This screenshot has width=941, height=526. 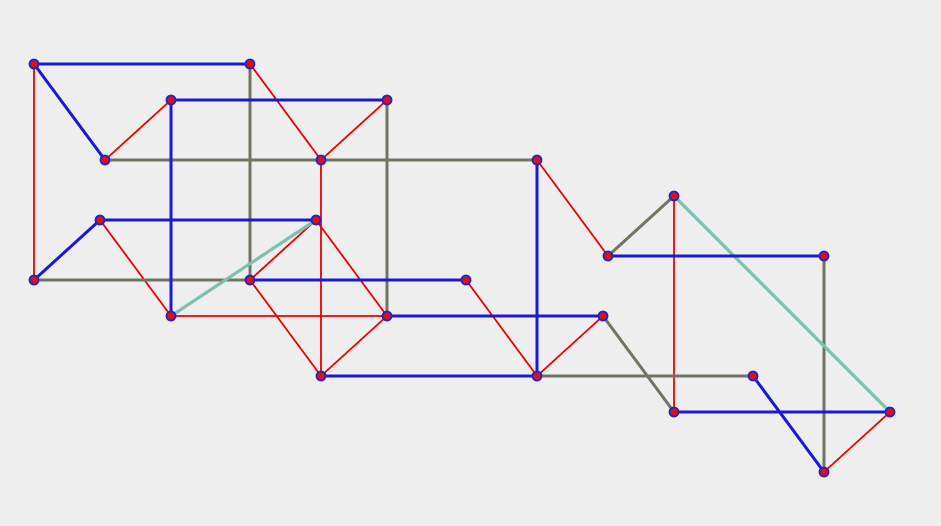 What do you see at coordinates (603, 316) in the screenshot?
I see `graph-node-n18` at bounding box center [603, 316].